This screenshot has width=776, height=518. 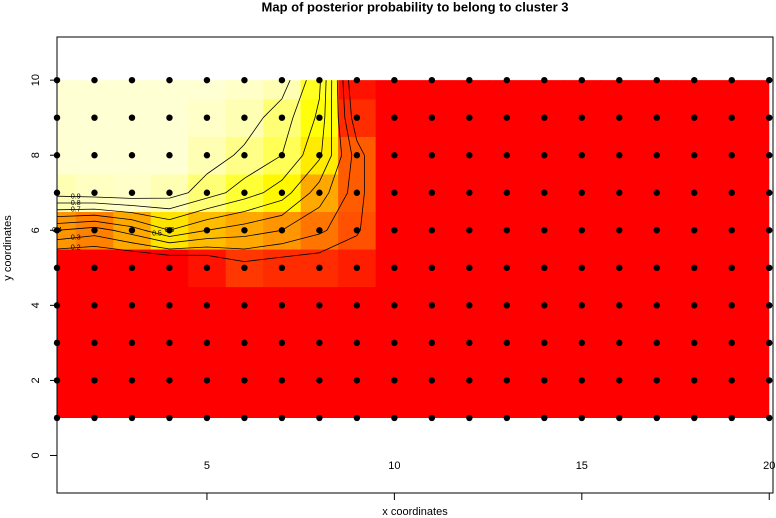 What do you see at coordinates (36, 380) in the screenshot?
I see `y-tick-label: 2` at bounding box center [36, 380].